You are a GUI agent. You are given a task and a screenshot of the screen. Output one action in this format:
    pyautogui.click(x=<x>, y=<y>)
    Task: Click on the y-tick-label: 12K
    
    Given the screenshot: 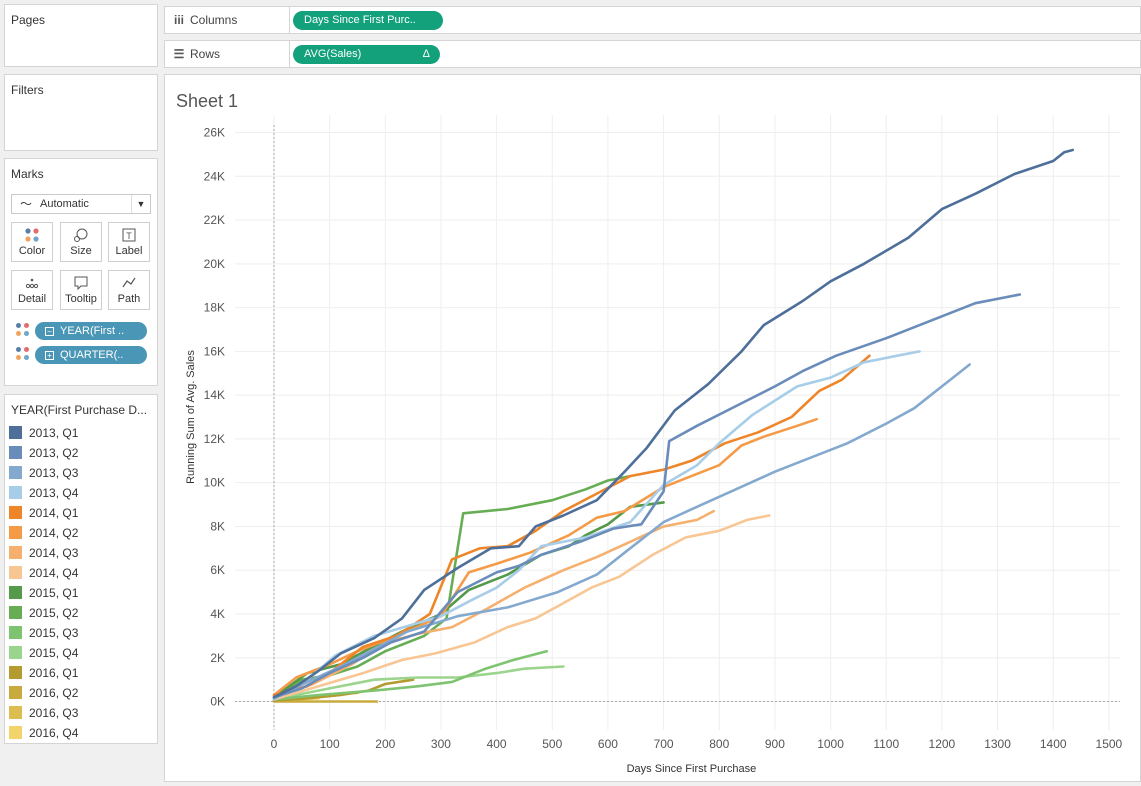 What is the action you would take?
    pyautogui.click(x=214, y=439)
    